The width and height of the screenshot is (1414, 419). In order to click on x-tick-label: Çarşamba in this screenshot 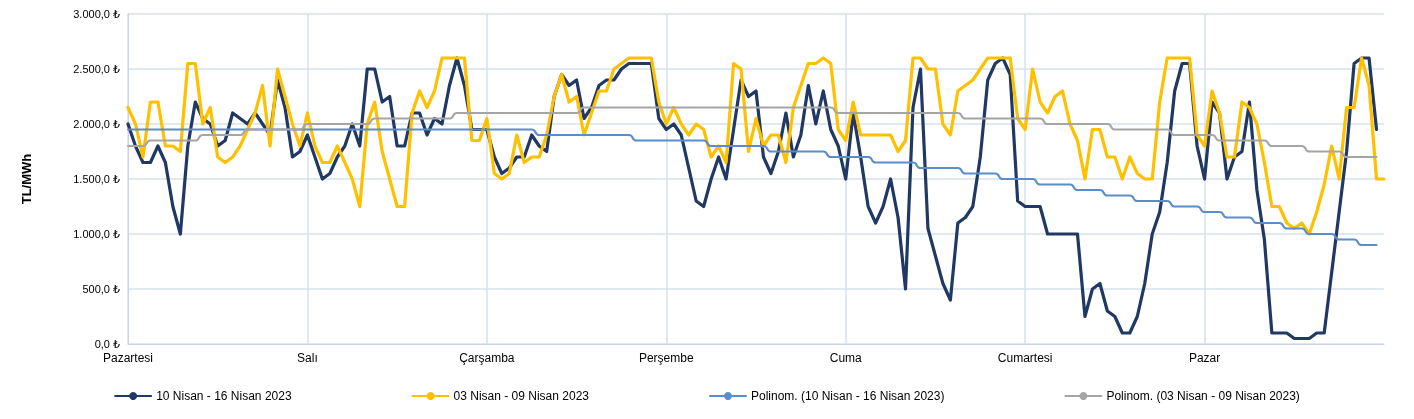, I will do `click(487, 358)`.